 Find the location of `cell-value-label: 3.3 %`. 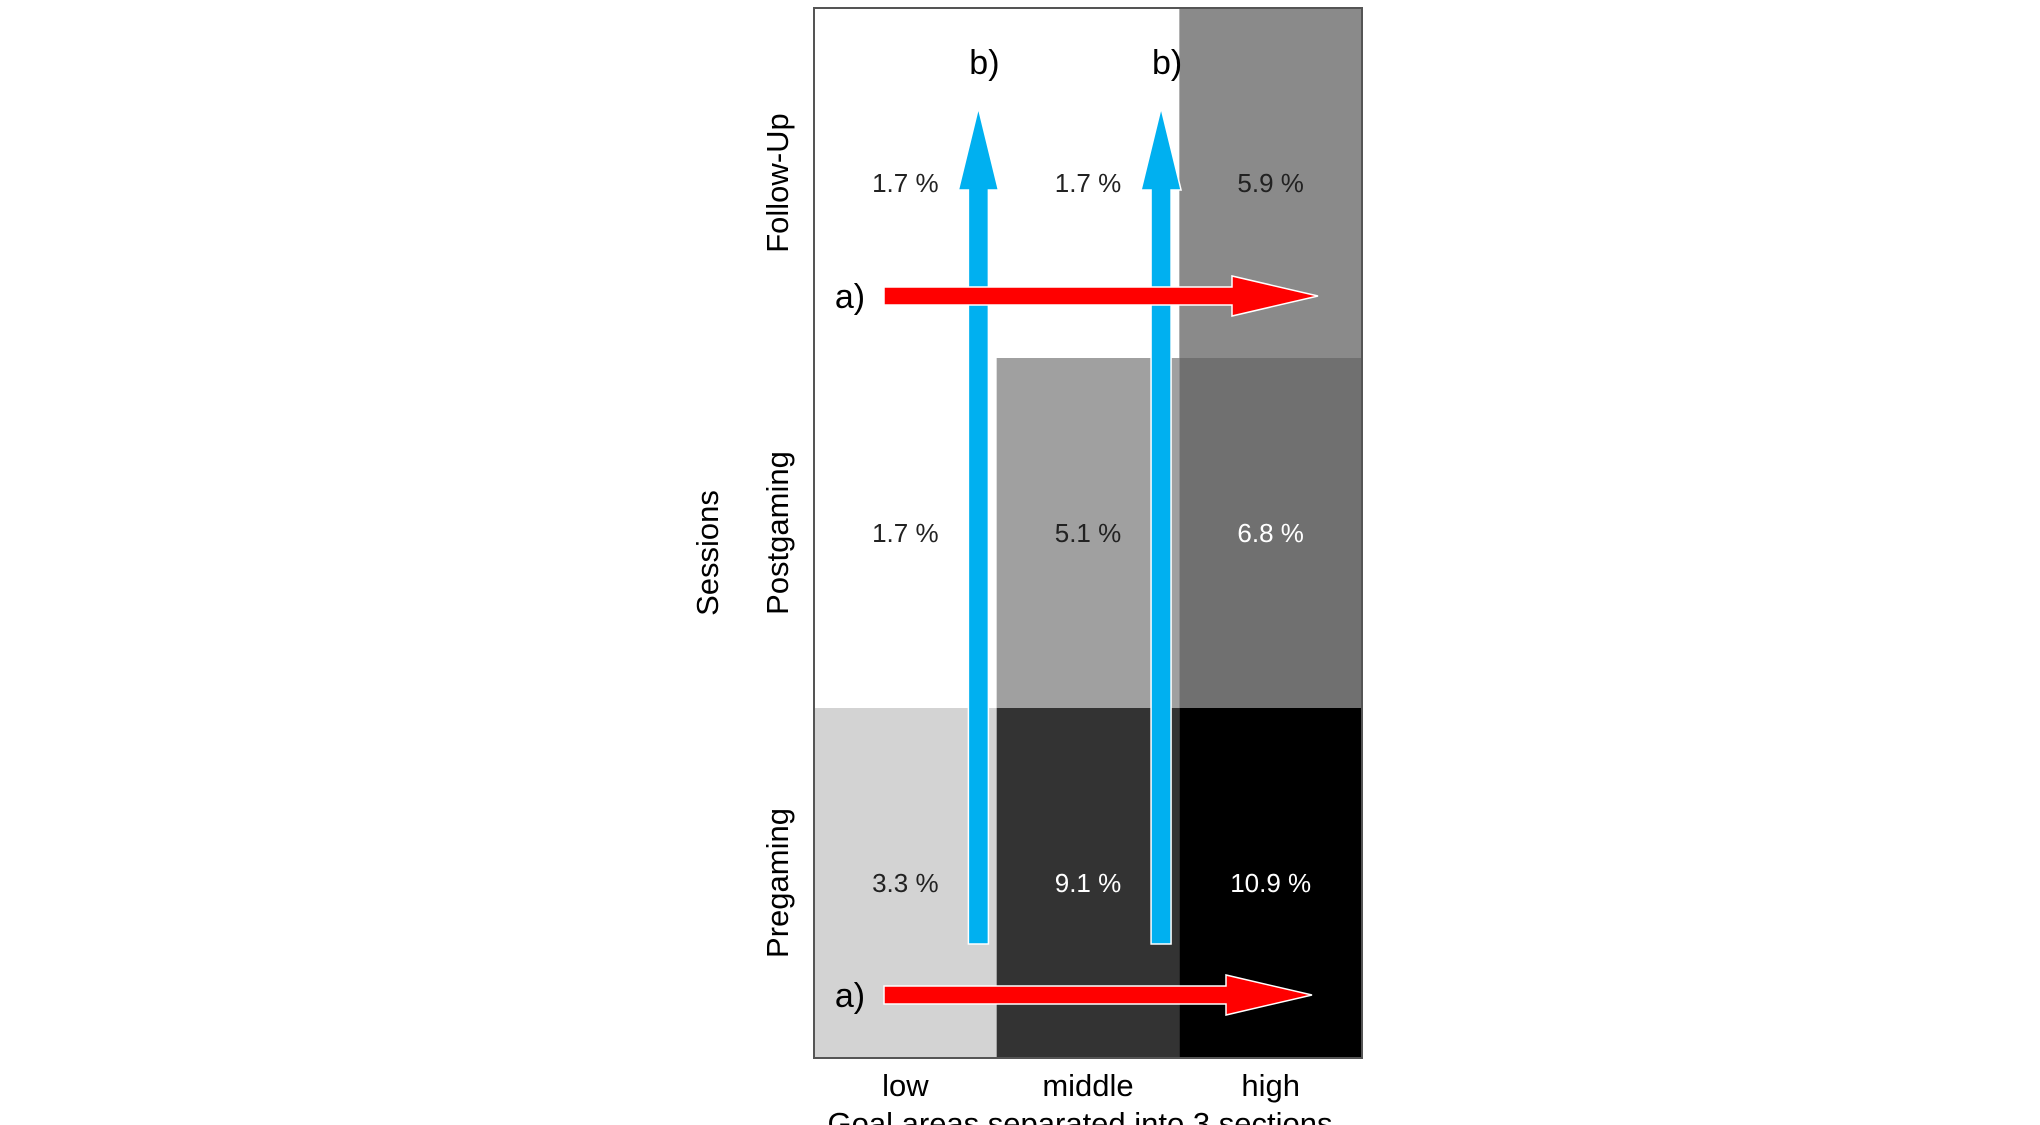

cell-value-label: 3.3 % is located at coordinates (905, 883).